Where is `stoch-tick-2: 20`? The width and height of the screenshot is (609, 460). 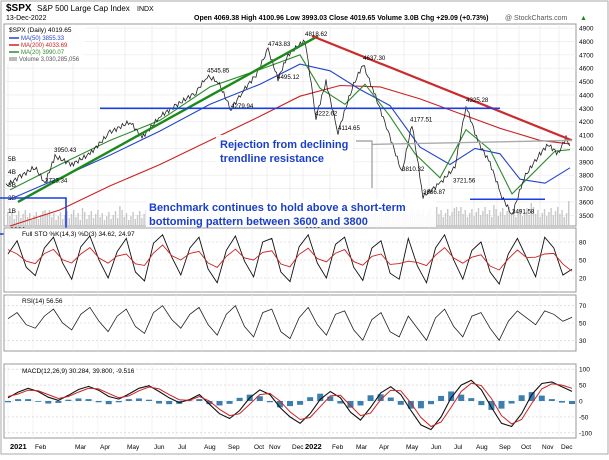
stoch-tick-2: 20 is located at coordinates (583, 279).